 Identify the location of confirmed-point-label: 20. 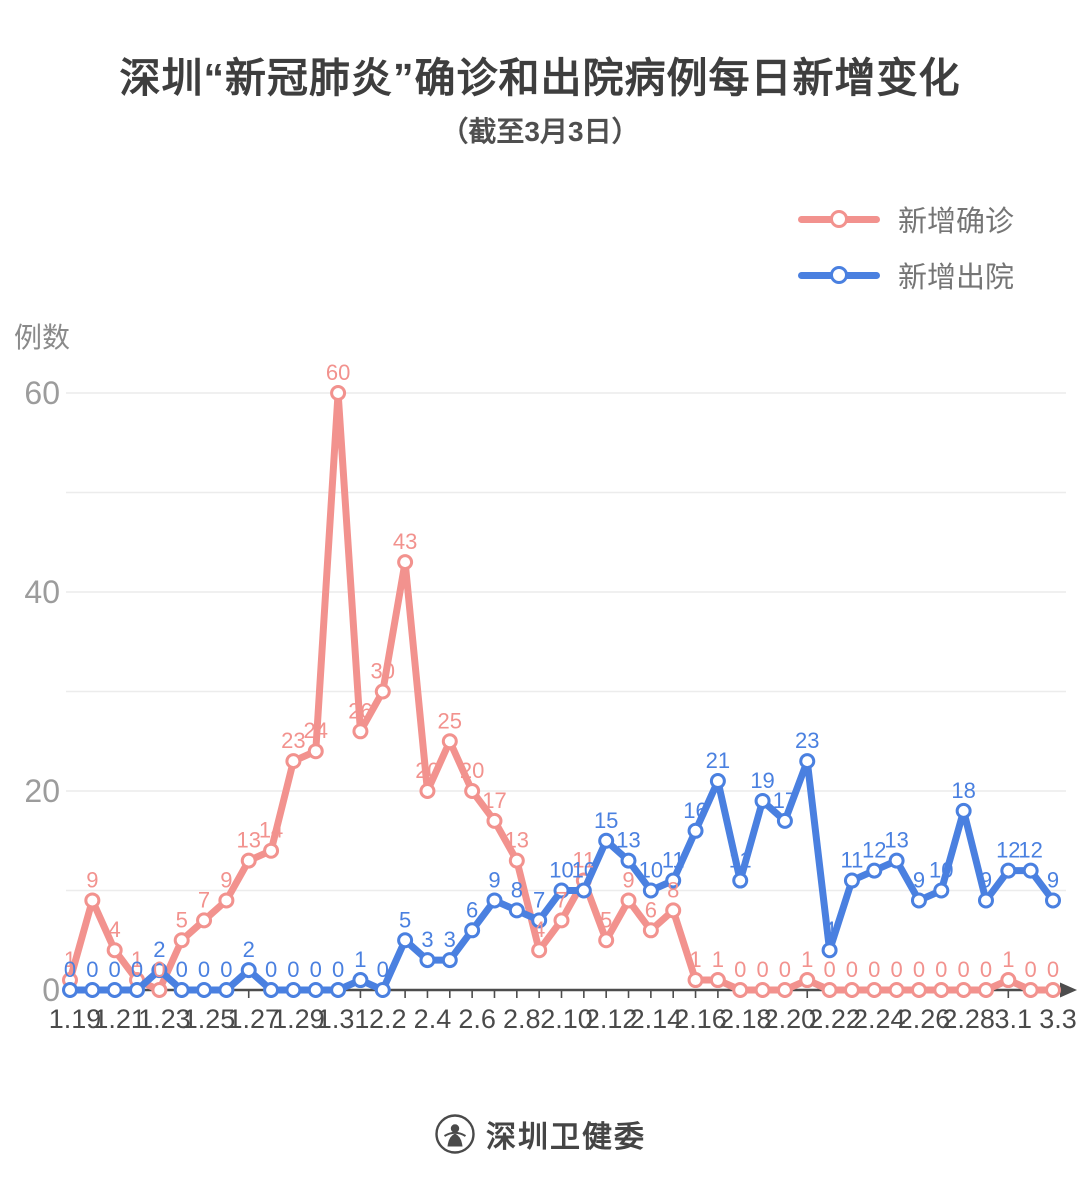
(427, 770).